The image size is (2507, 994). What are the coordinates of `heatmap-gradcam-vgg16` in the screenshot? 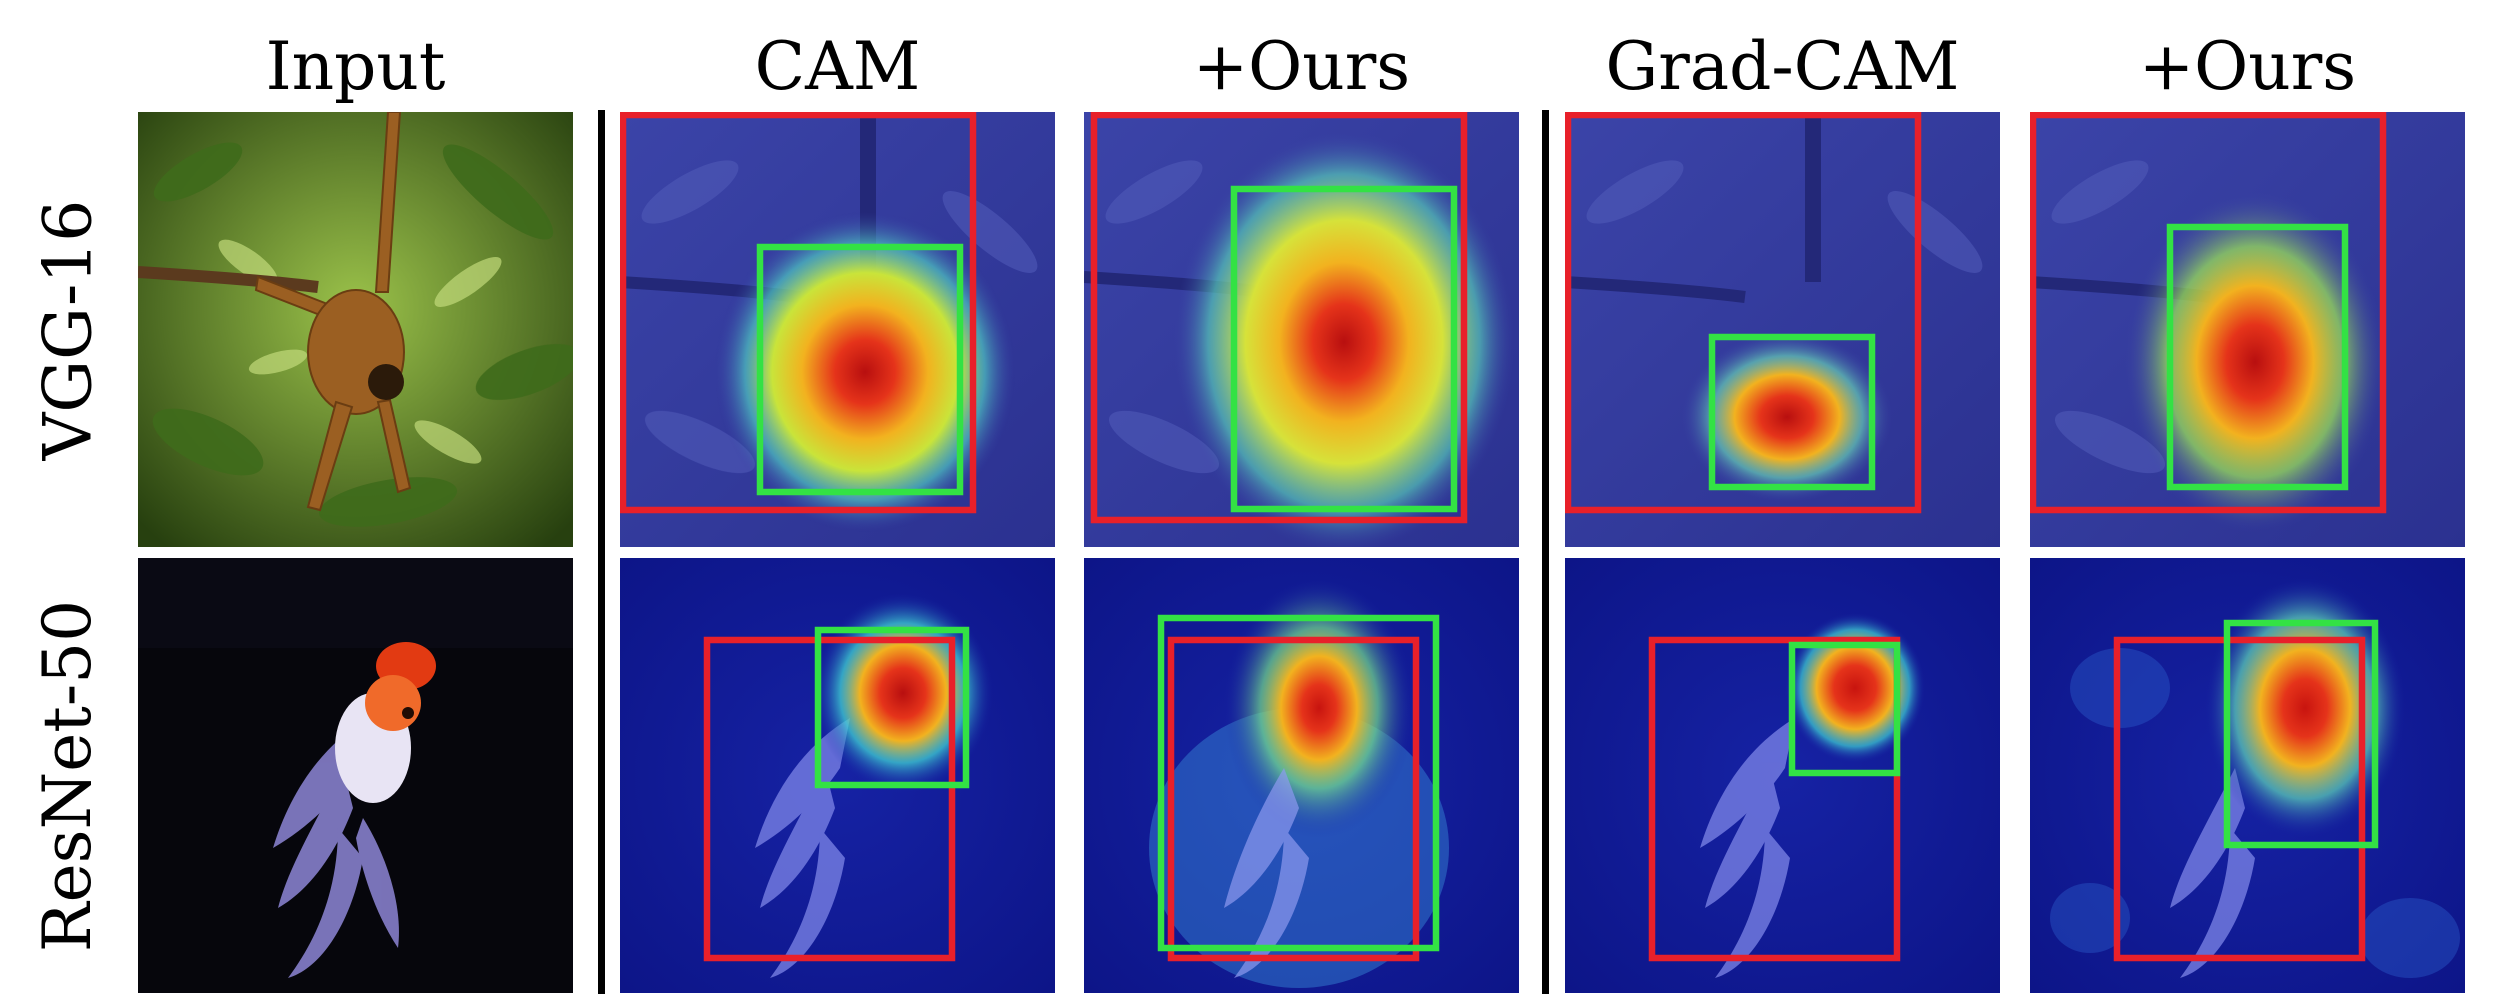 It's located at (1782, 329).